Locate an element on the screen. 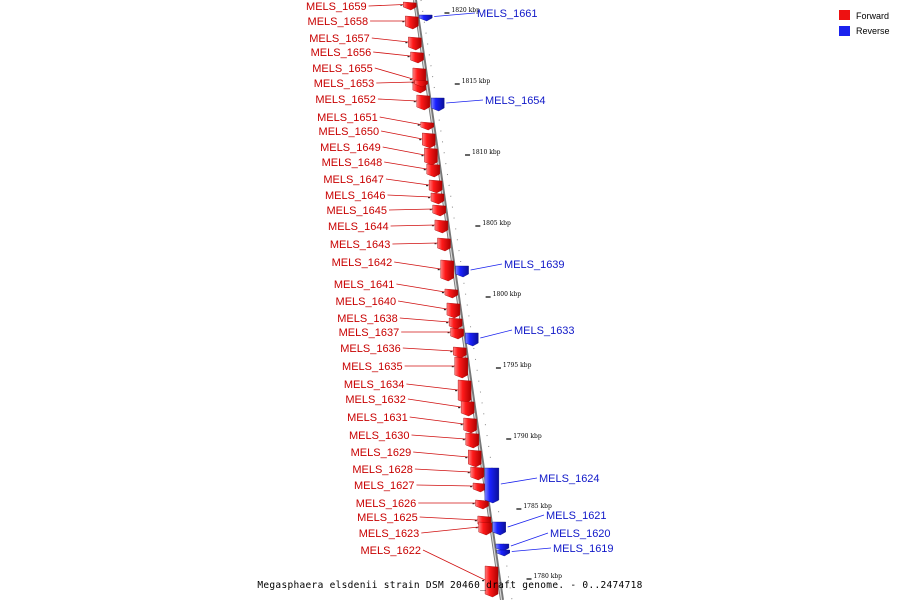 This screenshot has width=900, height=600. forward-gene-label: MELS_1626 is located at coordinates (386, 504).